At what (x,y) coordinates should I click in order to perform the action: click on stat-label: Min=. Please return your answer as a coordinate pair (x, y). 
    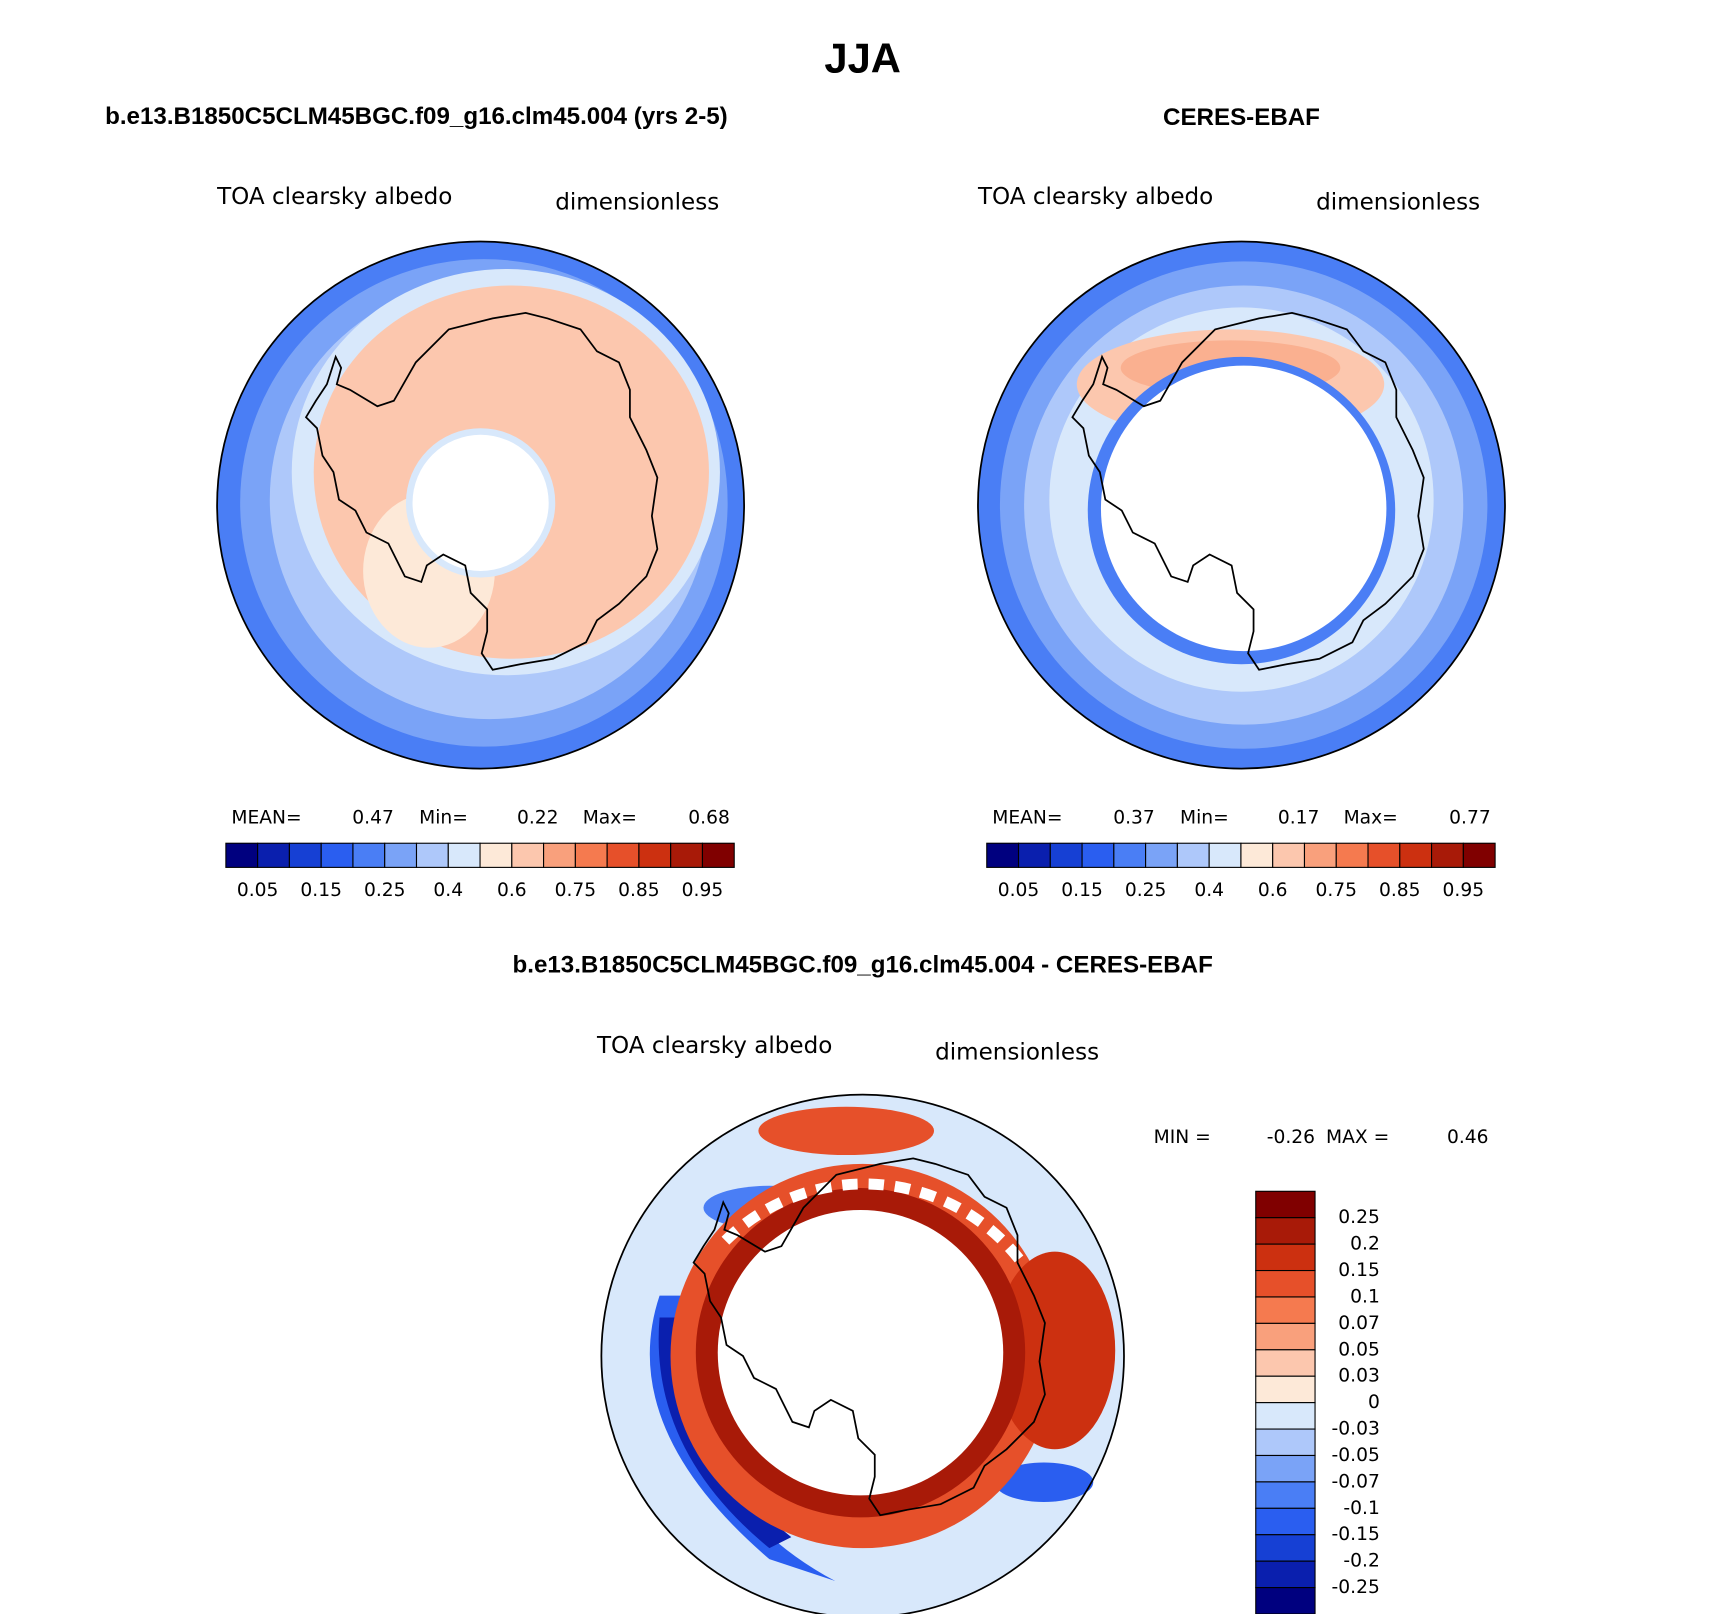
    Looking at the image, I should click on (1204, 817).